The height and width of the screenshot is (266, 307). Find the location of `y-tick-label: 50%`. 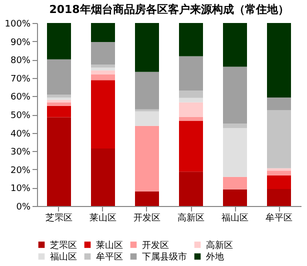

y-tick-label: 50% is located at coordinates (20, 116).